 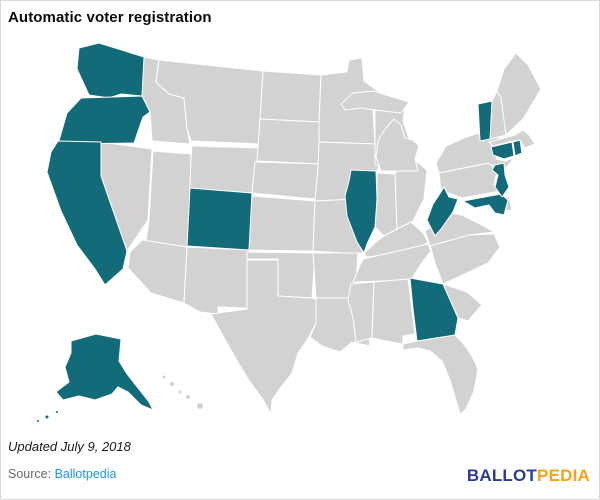 I want to click on page-title: Automatic voter registration, so click(x=110, y=17).